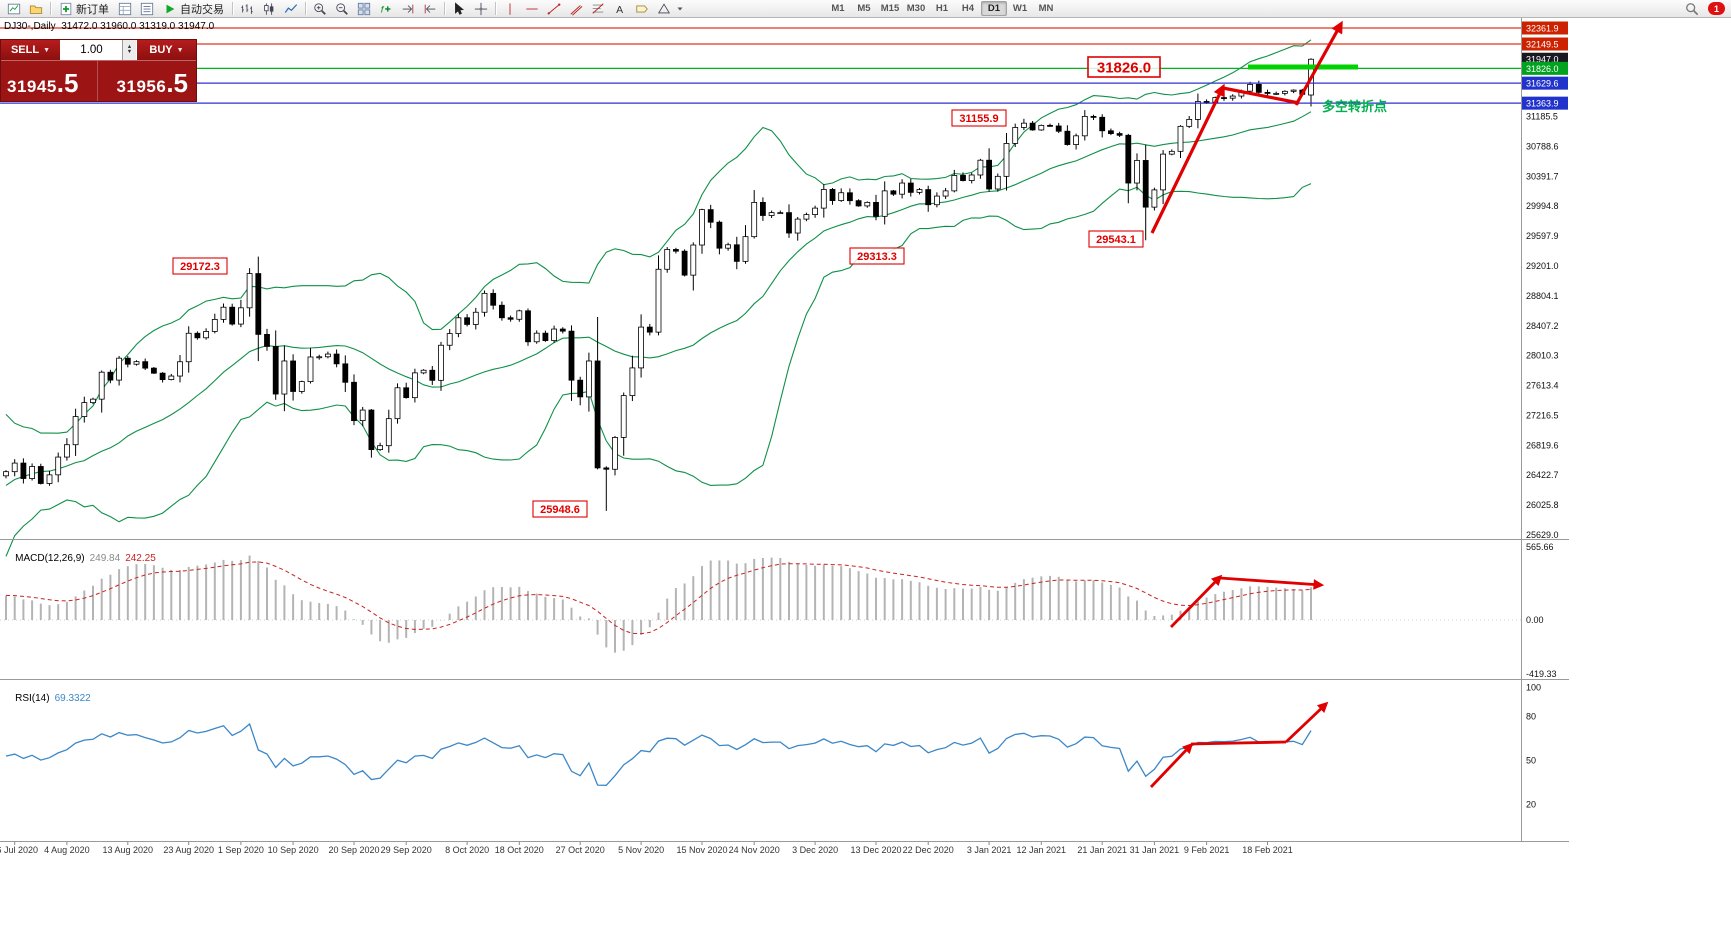 The height and width of the screenshot is (938, 1731). I want to click on toolbar: 新订单 自动交易 f, so click(865, 9).